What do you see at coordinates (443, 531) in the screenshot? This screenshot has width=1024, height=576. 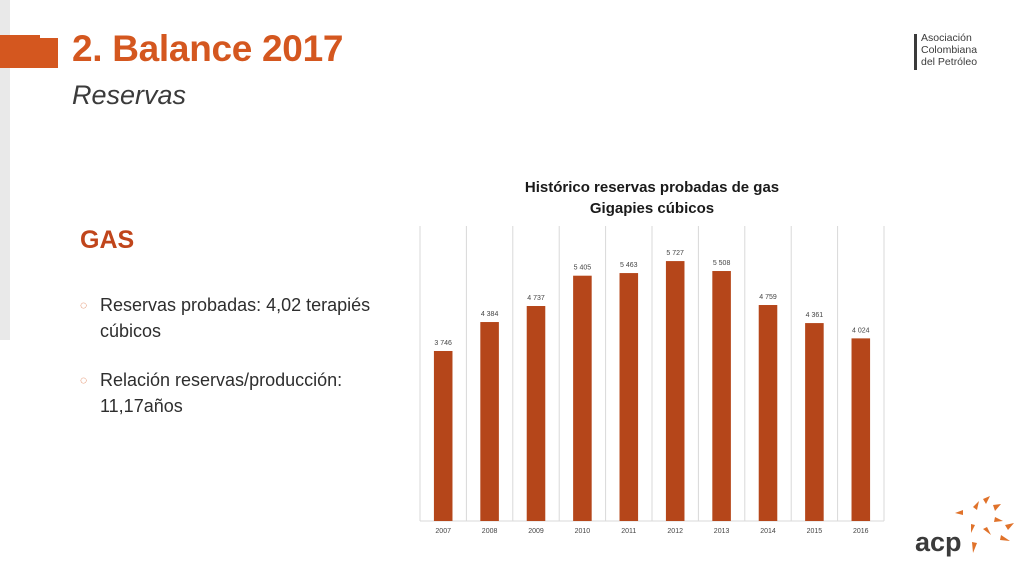 I see `chart-x-tick-2007: 2007` at bounding box center [443, 531].